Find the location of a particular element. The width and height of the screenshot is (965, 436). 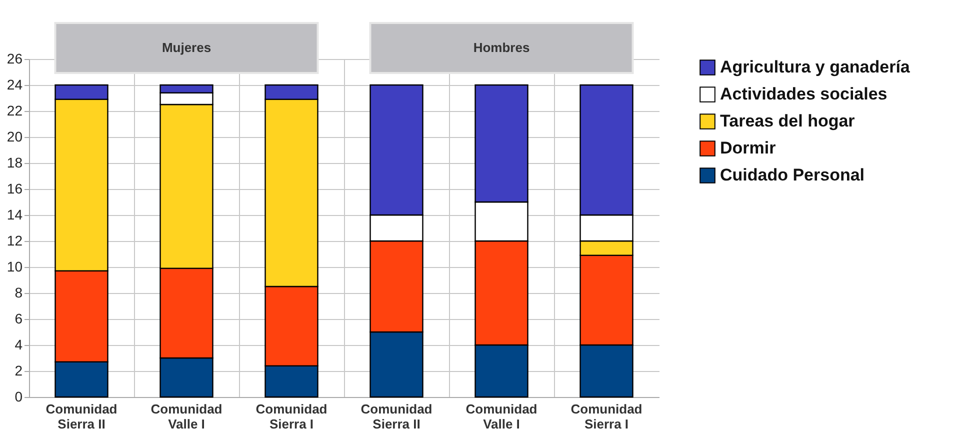

y-tick-label: 26 is located at coordinates (14, 58).